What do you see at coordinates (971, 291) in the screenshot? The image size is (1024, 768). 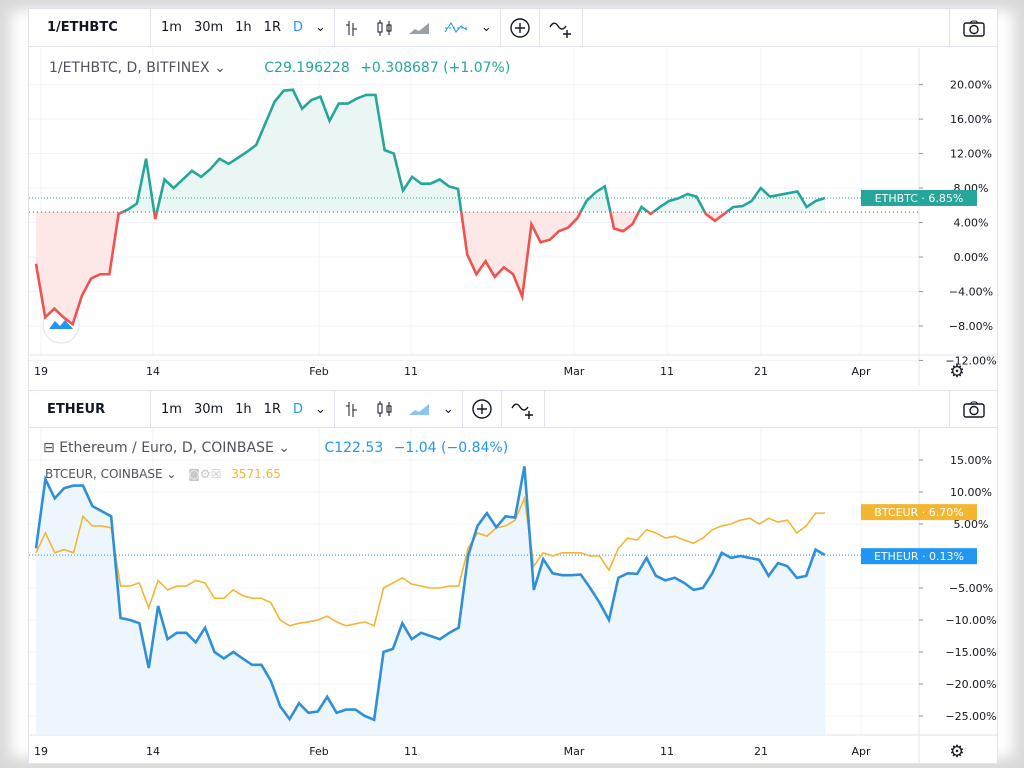 I see `price-tick-label: −4.00%` at bounding box center [971, 291].